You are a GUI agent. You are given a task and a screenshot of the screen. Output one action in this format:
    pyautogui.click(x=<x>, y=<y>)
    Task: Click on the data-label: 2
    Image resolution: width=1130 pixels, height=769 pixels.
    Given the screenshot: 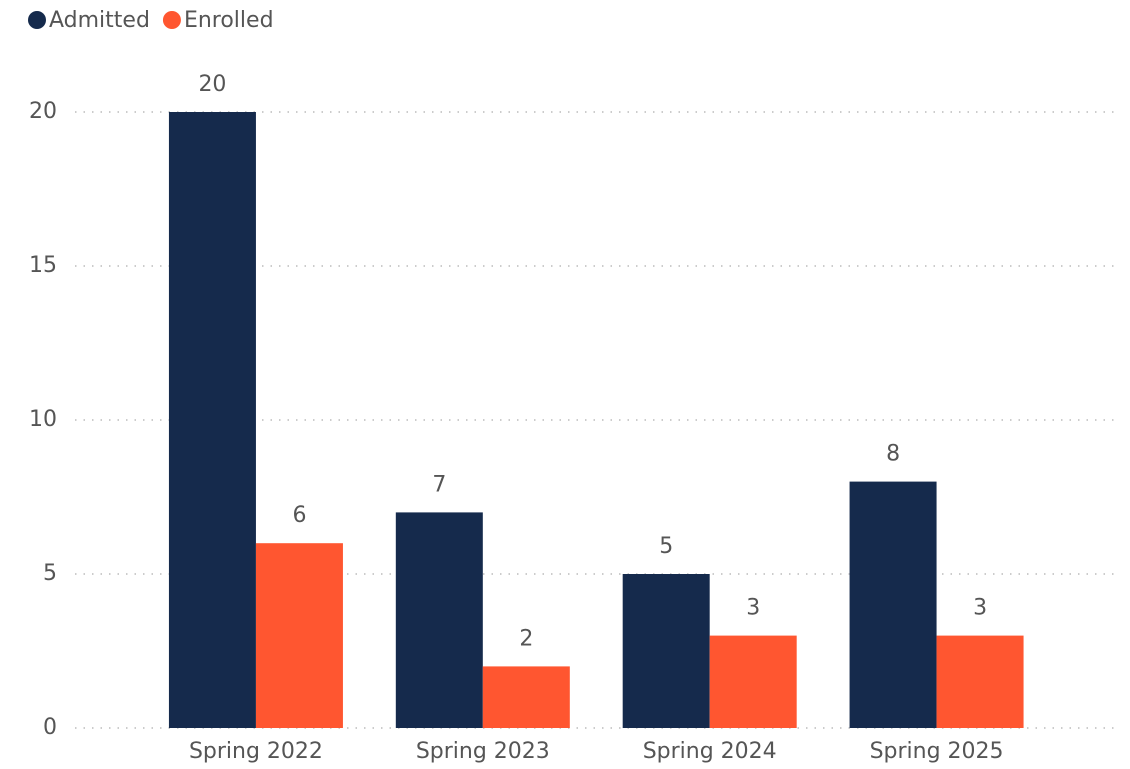 What is the action you would take?
    pyautogui.click(x=526, y=638)
    